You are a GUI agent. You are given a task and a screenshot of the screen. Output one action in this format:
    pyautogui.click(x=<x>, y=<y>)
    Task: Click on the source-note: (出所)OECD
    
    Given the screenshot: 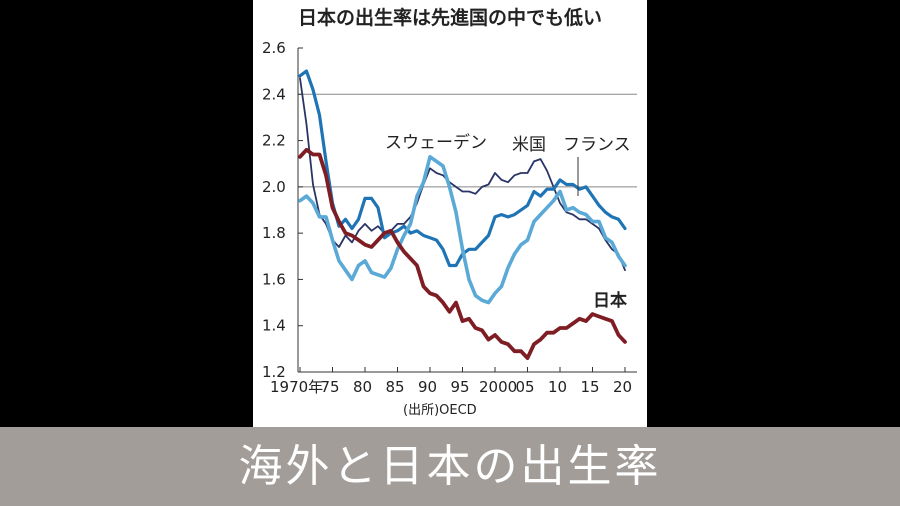 What is the action you would take?
    pyautogui.click(x=440, y=410)
    